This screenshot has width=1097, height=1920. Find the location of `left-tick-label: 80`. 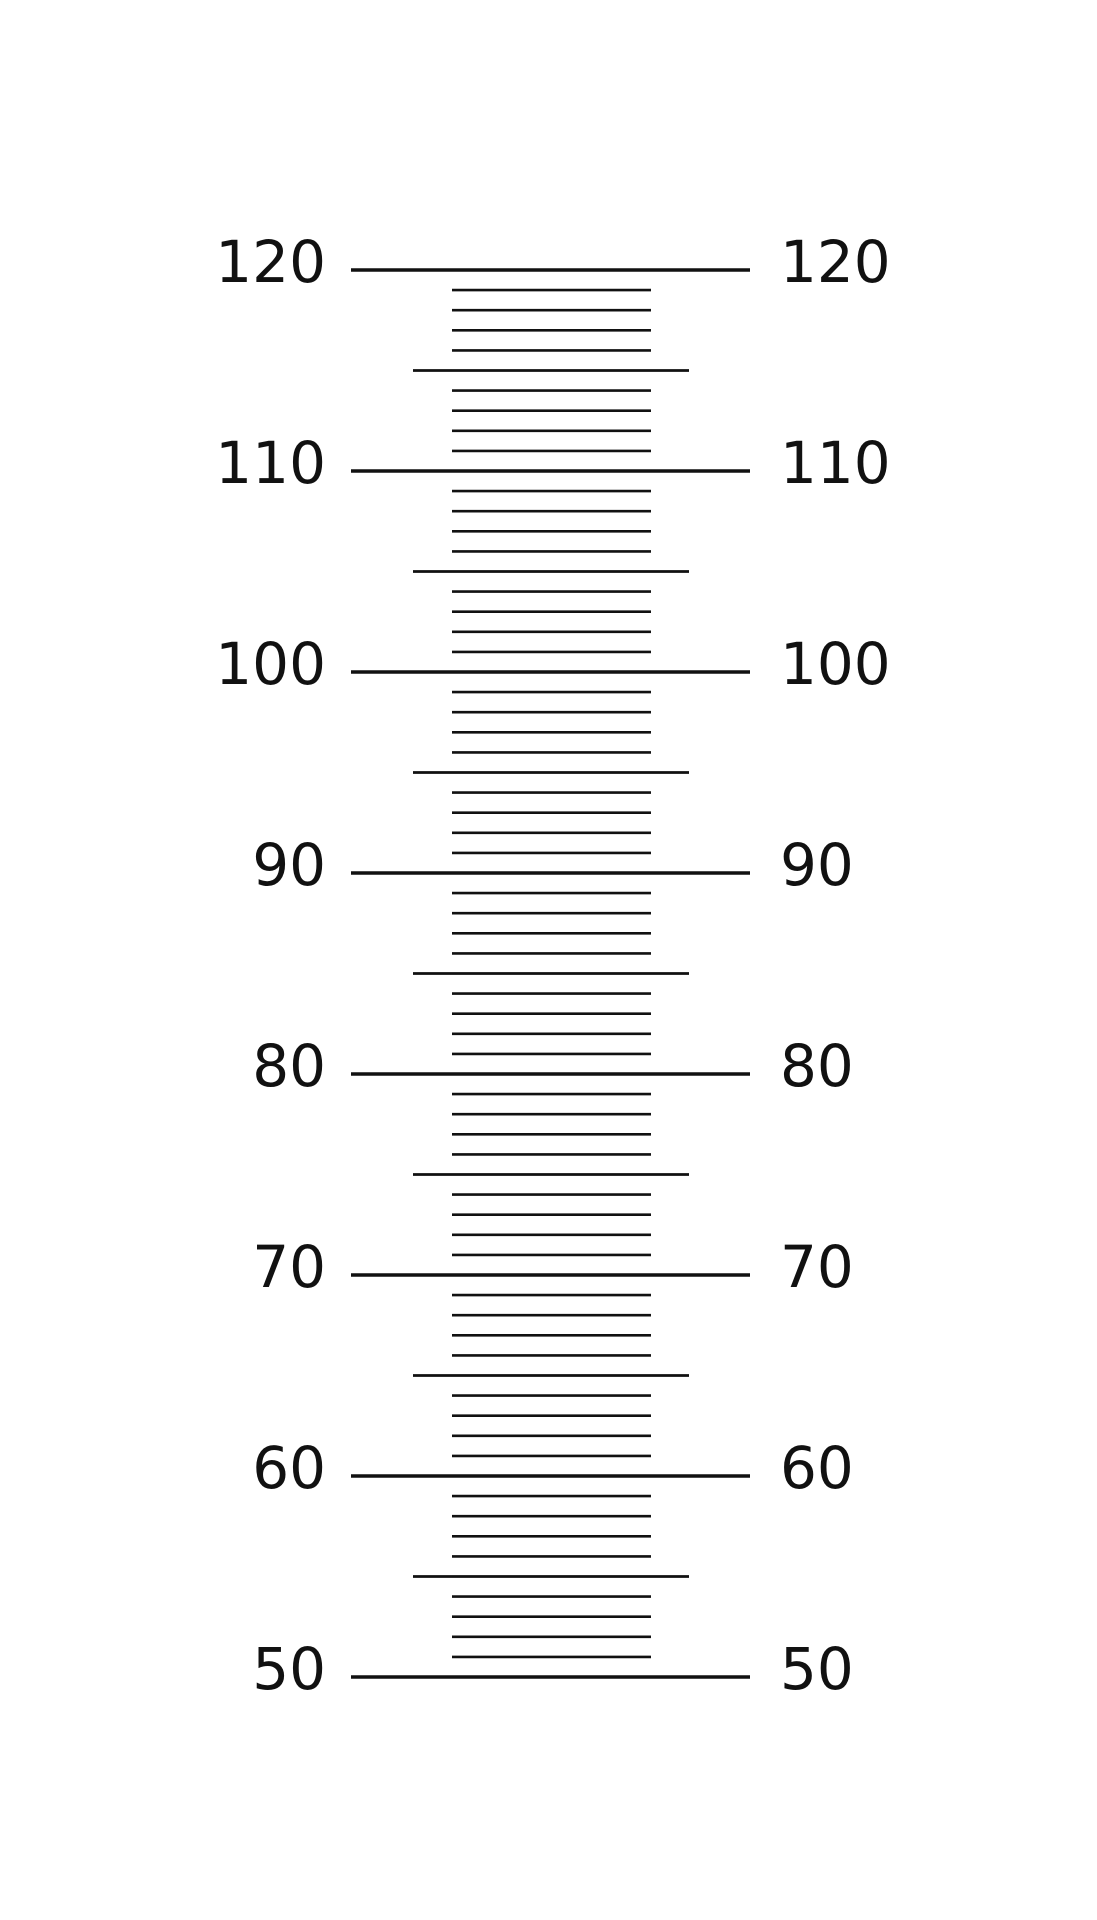

left-tick-label: 80 is located at coordinates (289, 1066).